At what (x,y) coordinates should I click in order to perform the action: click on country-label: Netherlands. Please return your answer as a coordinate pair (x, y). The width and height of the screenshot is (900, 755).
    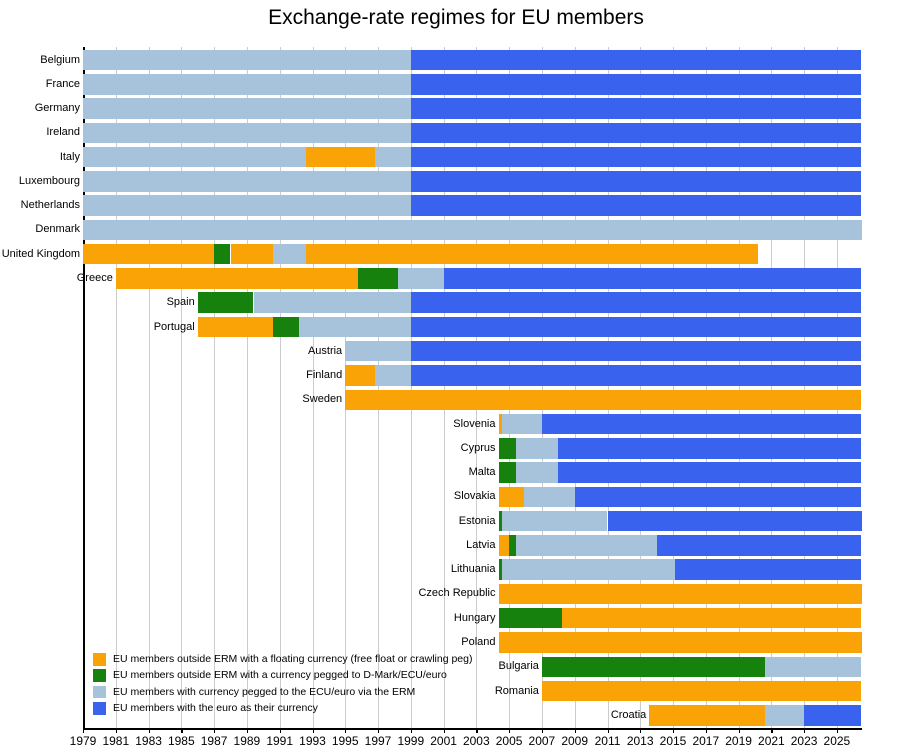
    Looking at the image, I should click on (50, 205).